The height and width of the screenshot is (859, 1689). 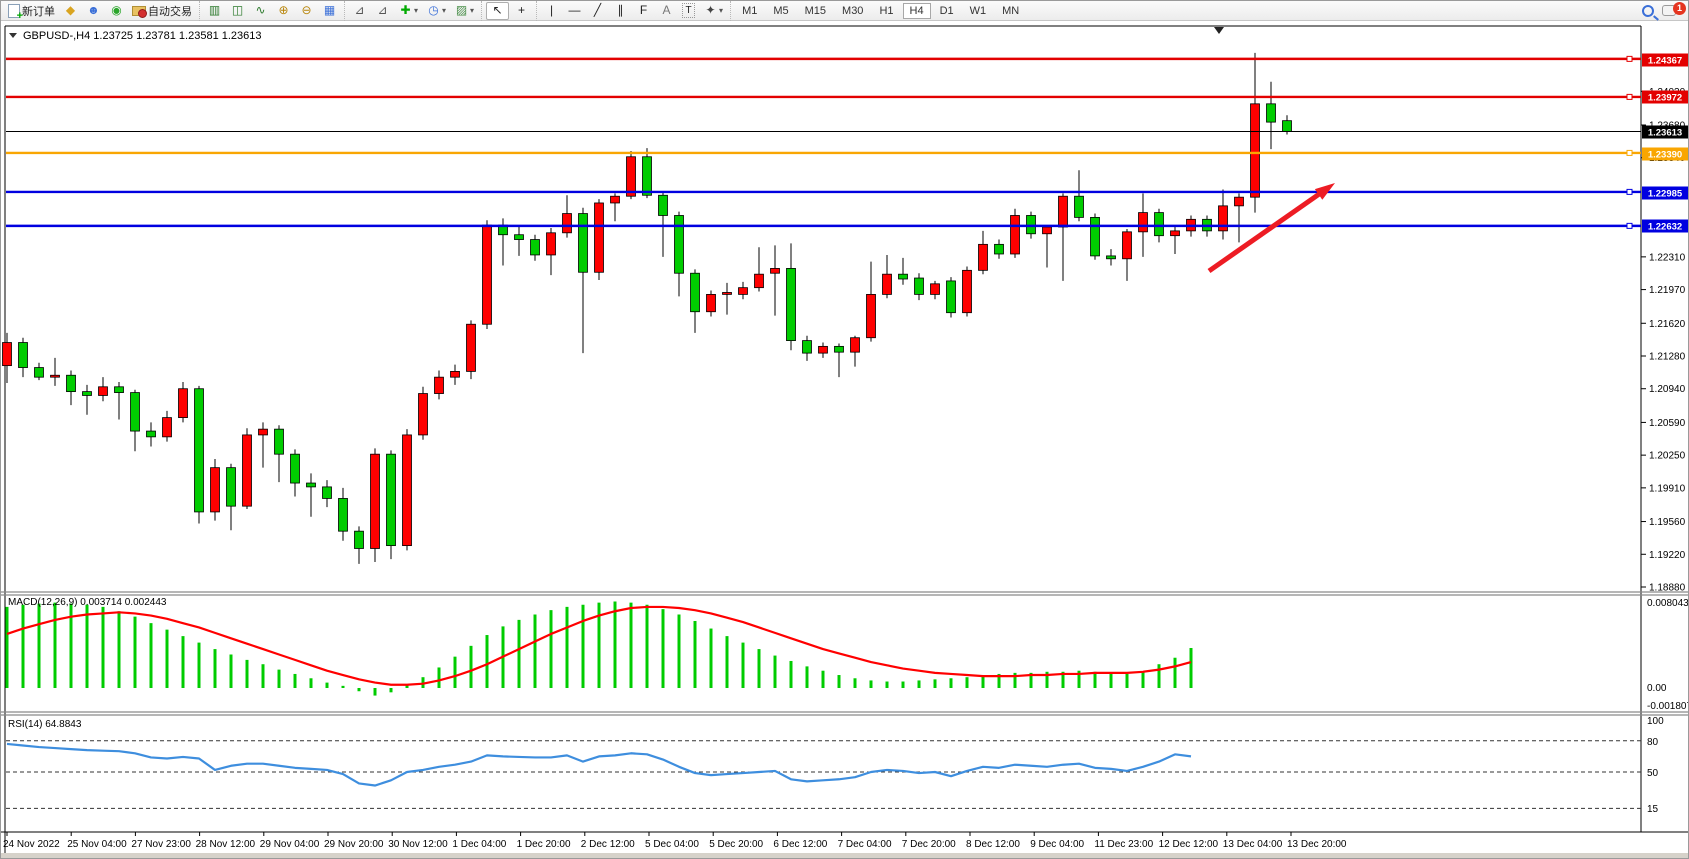 I want to click on horizontal-line-button: —, so click(x=574, y=11).